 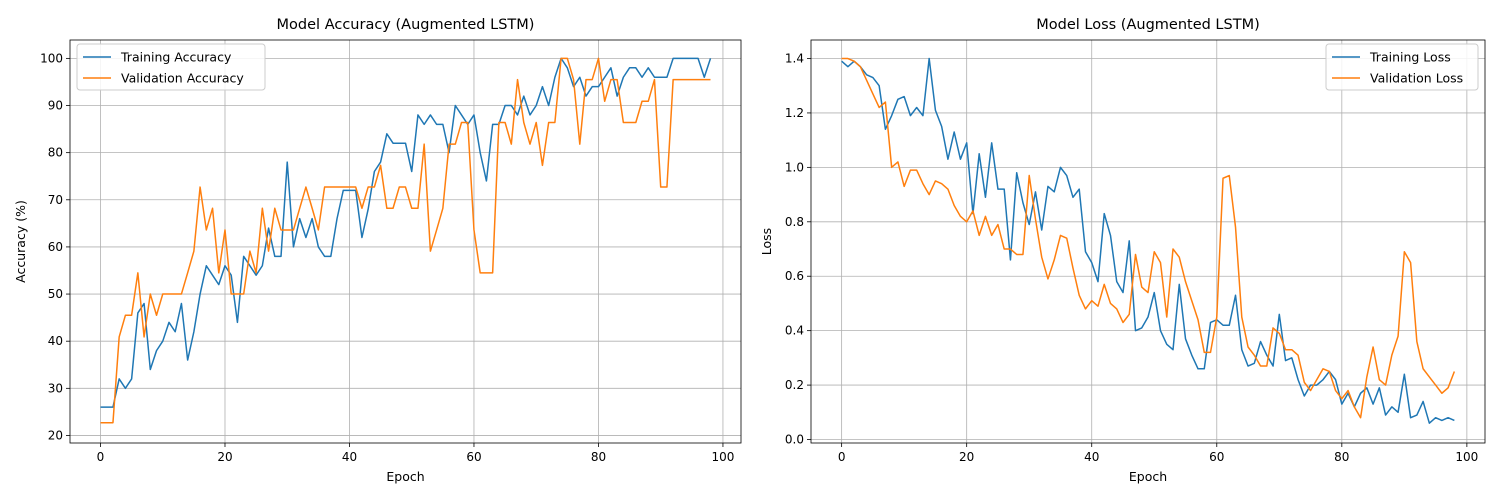 I want to click on chart-title: Model Accuracy (Augmented LSTM), so click(x=406, y=25).